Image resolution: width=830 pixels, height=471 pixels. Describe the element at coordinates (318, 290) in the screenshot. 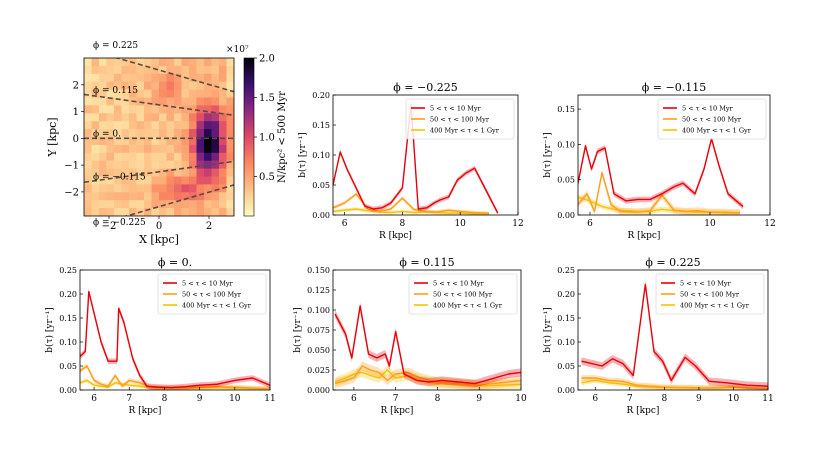

I see `y-tick-label: 0.125` at that location.